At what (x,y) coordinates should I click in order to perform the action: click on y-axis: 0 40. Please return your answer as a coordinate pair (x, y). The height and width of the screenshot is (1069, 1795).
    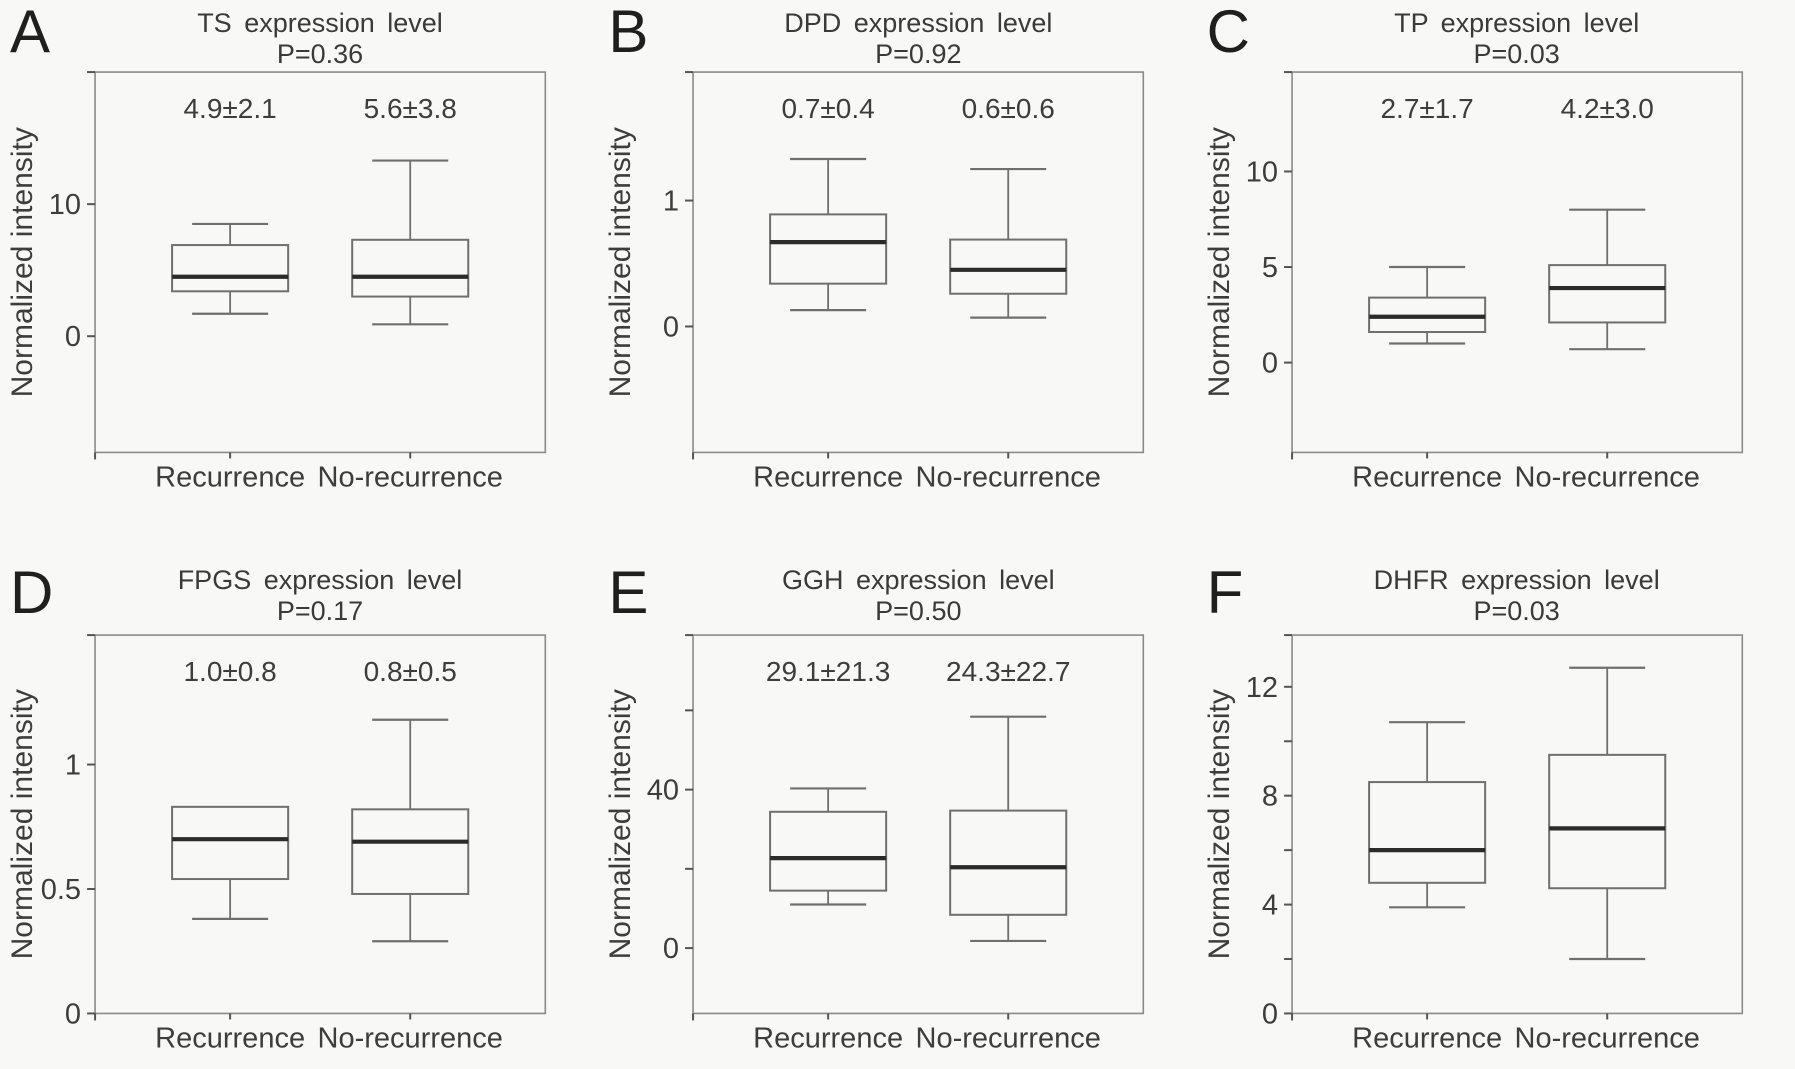
    Looking at the image, I should click on (670, 799).